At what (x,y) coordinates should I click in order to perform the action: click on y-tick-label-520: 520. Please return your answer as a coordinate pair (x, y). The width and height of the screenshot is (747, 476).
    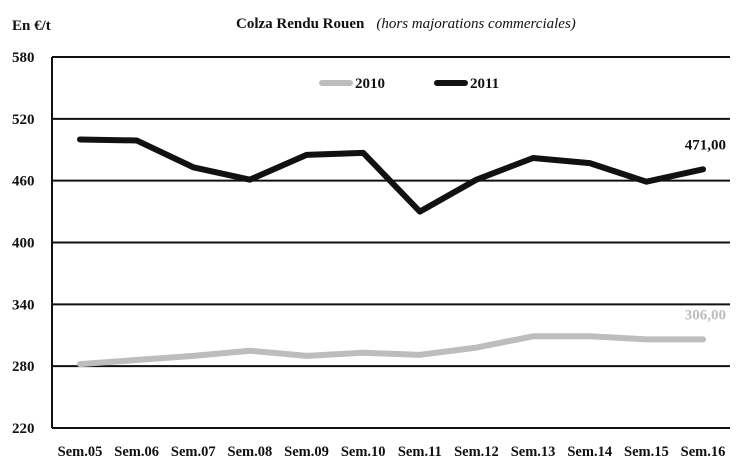
    Looking at the image, I should click on (23, 120).